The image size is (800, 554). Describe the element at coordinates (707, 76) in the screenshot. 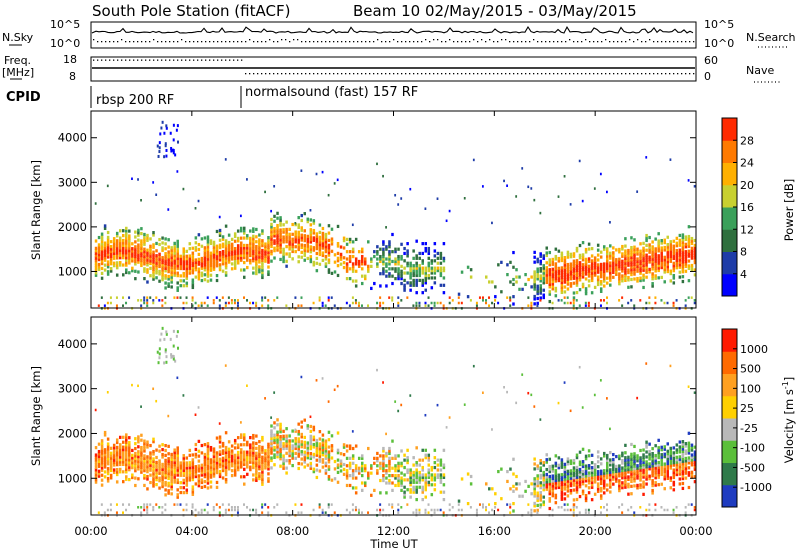

I see `nave-tick-low: 0` at that location.